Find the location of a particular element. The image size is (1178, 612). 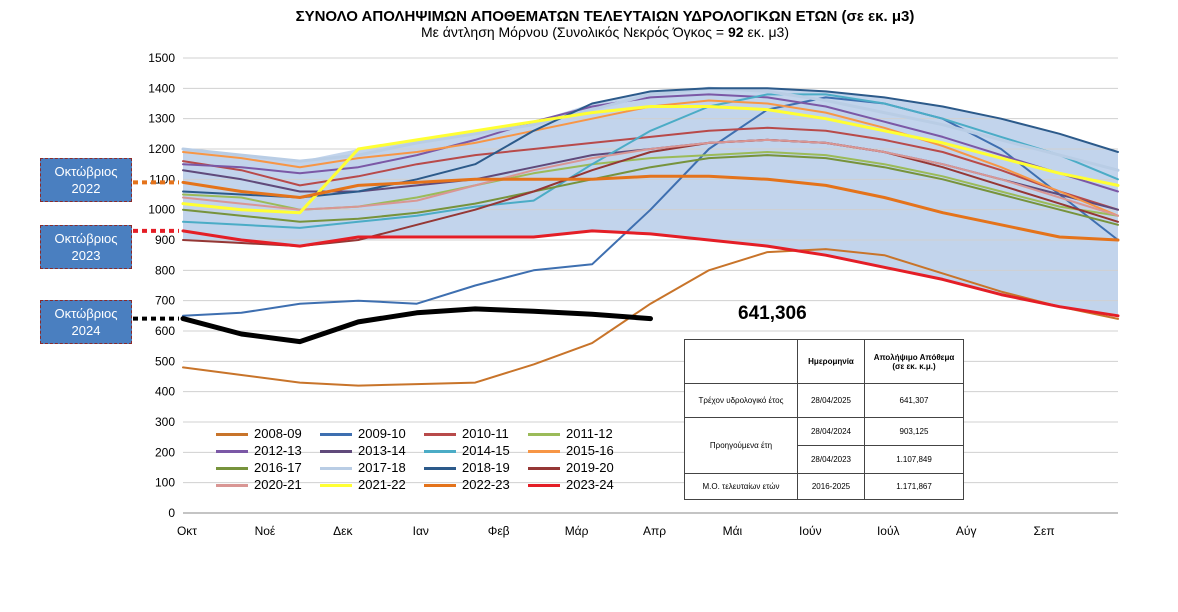

legend-item: 2022-23 is located at coordinates (467, 484).